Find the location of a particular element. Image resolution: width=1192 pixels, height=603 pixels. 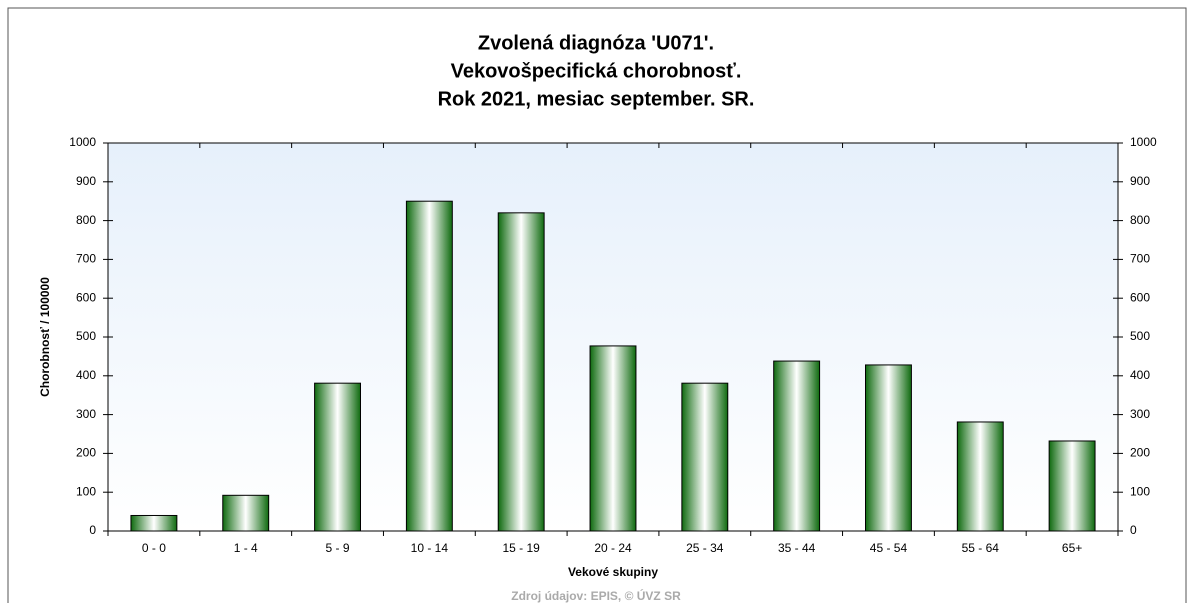

y-tick-label: 400 is located at coordinates (86, 375).